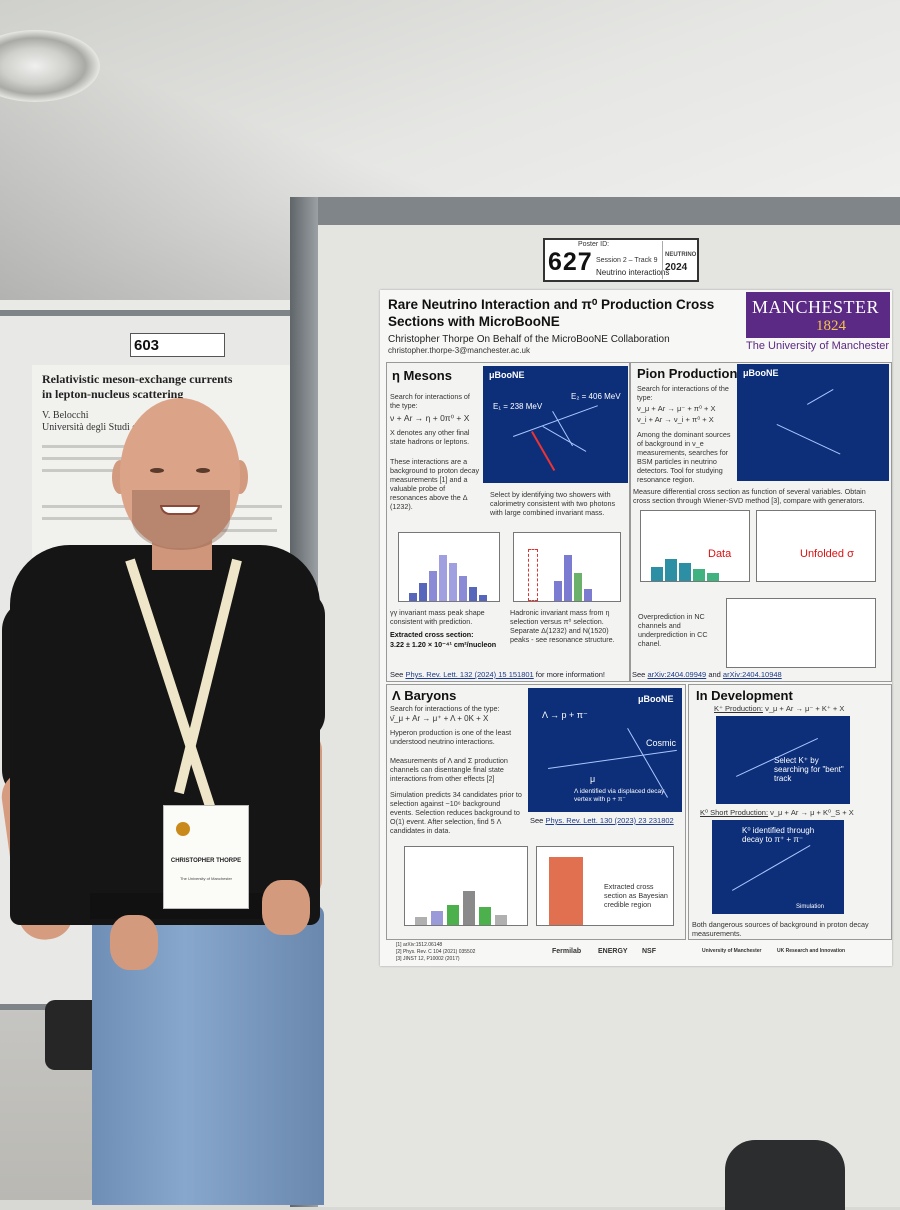 The image size is (900, 1210). Describe the element at coordinates (428, 959) in the screenshot. I see `footer-ref-3: [3] JINST 12, P10002 (2017)` at that location.